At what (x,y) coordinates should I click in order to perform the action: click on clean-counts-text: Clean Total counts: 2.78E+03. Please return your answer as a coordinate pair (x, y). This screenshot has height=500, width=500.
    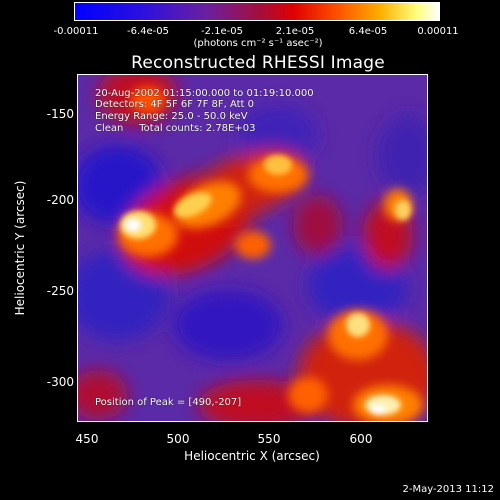
    Looking at the image, I should click on (175, 128).